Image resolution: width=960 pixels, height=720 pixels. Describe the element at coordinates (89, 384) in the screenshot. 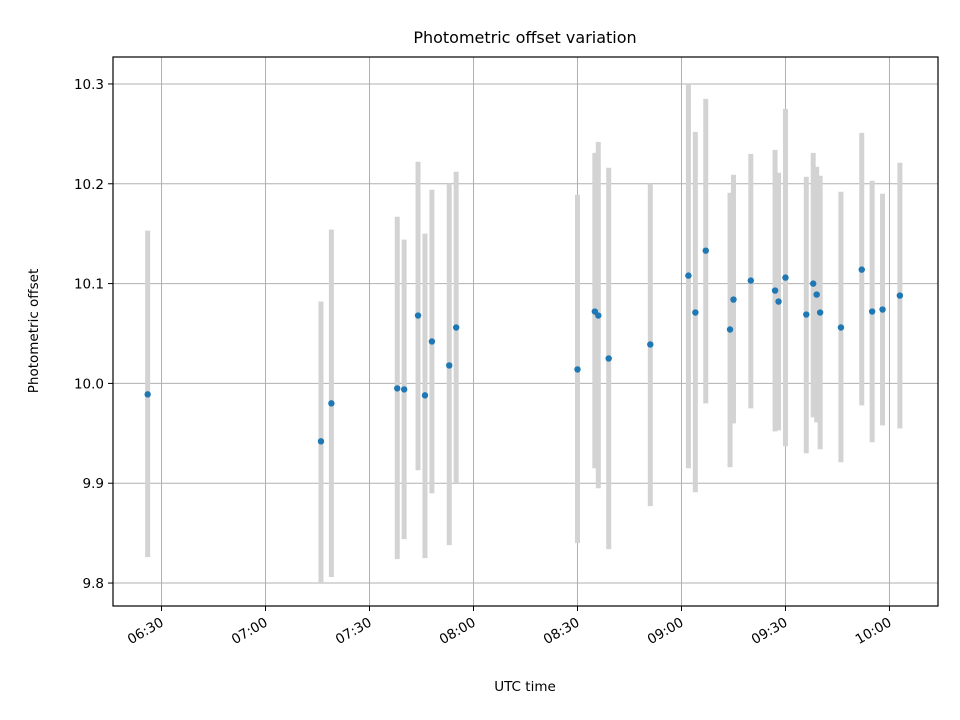

I see `y-tick-label: 10.0` at that location.